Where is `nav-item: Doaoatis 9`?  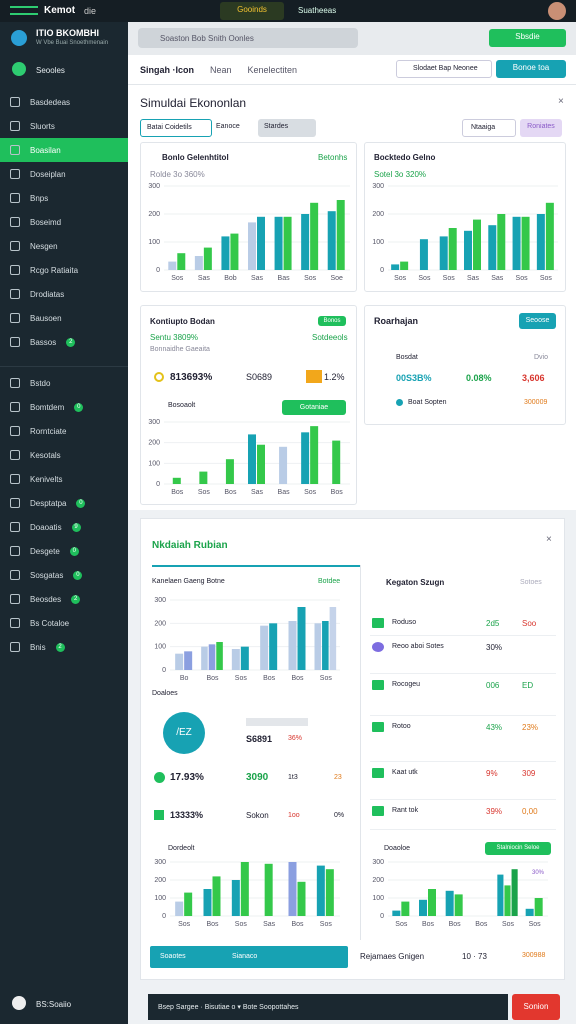 nav-item: Doaoatis 9 is located at coordinates (64, 527).